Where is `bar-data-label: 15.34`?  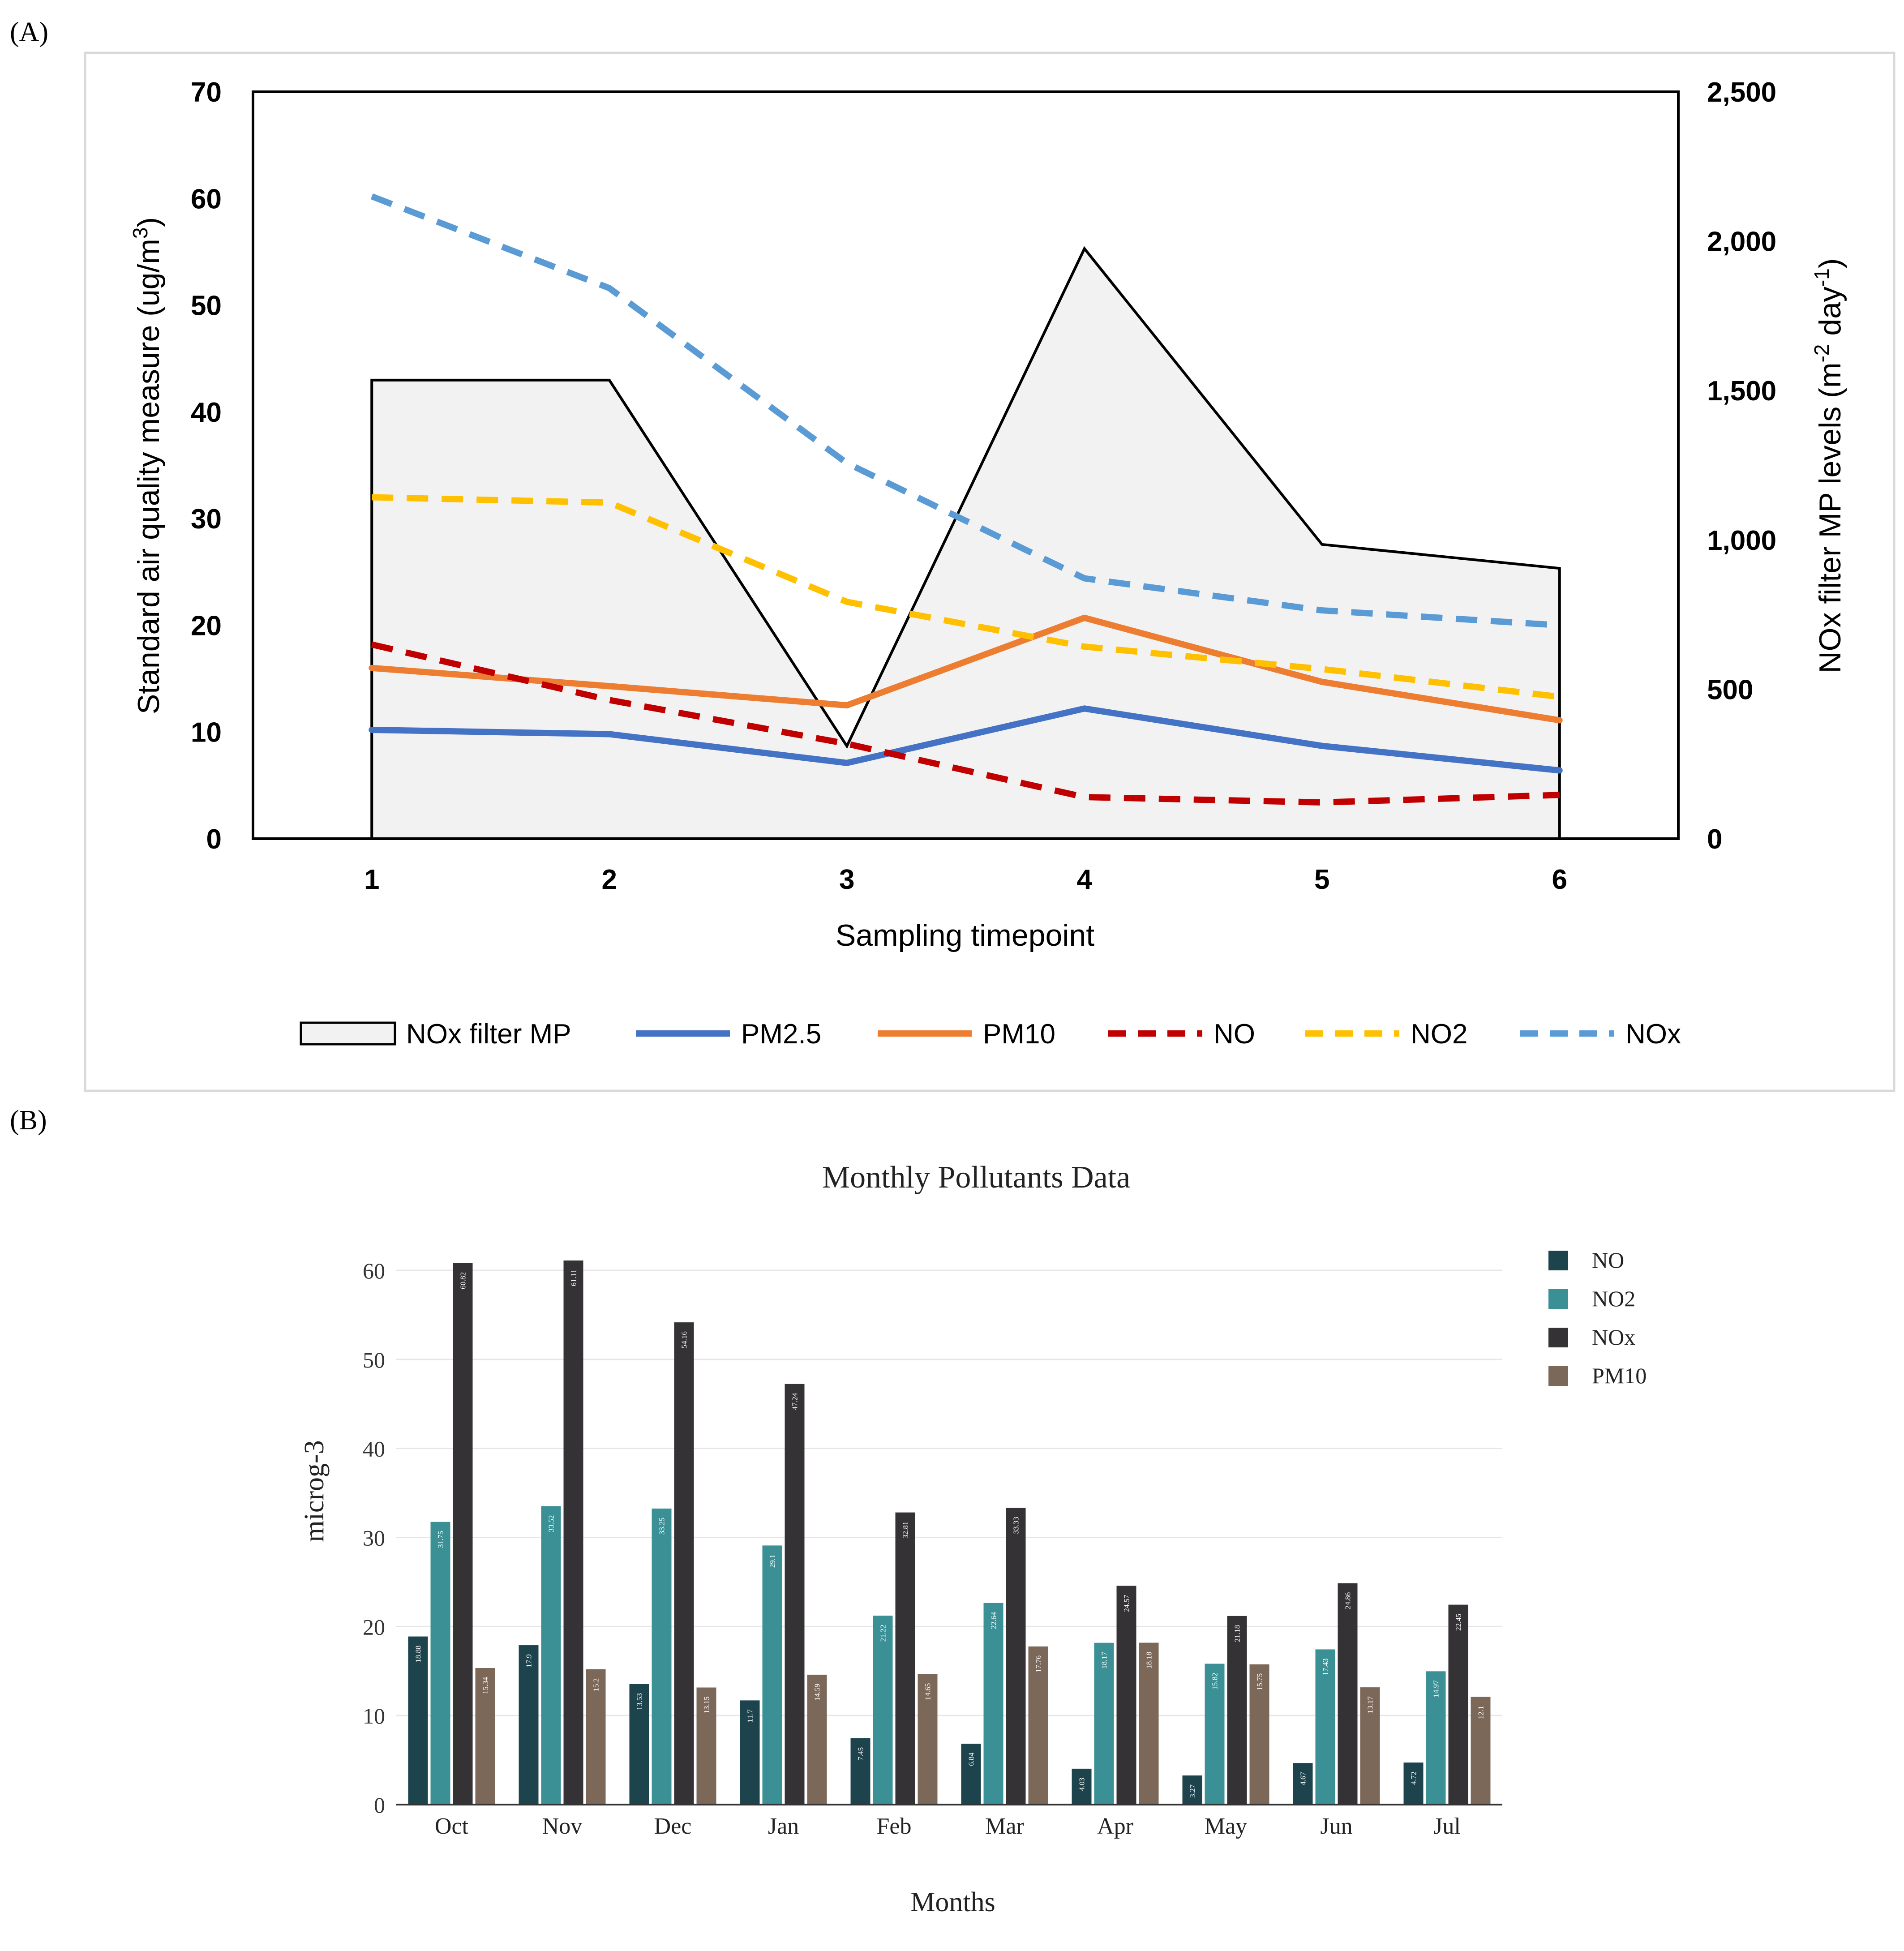 bar-data-label: 15.34 is located at coordinates (485, 1685).